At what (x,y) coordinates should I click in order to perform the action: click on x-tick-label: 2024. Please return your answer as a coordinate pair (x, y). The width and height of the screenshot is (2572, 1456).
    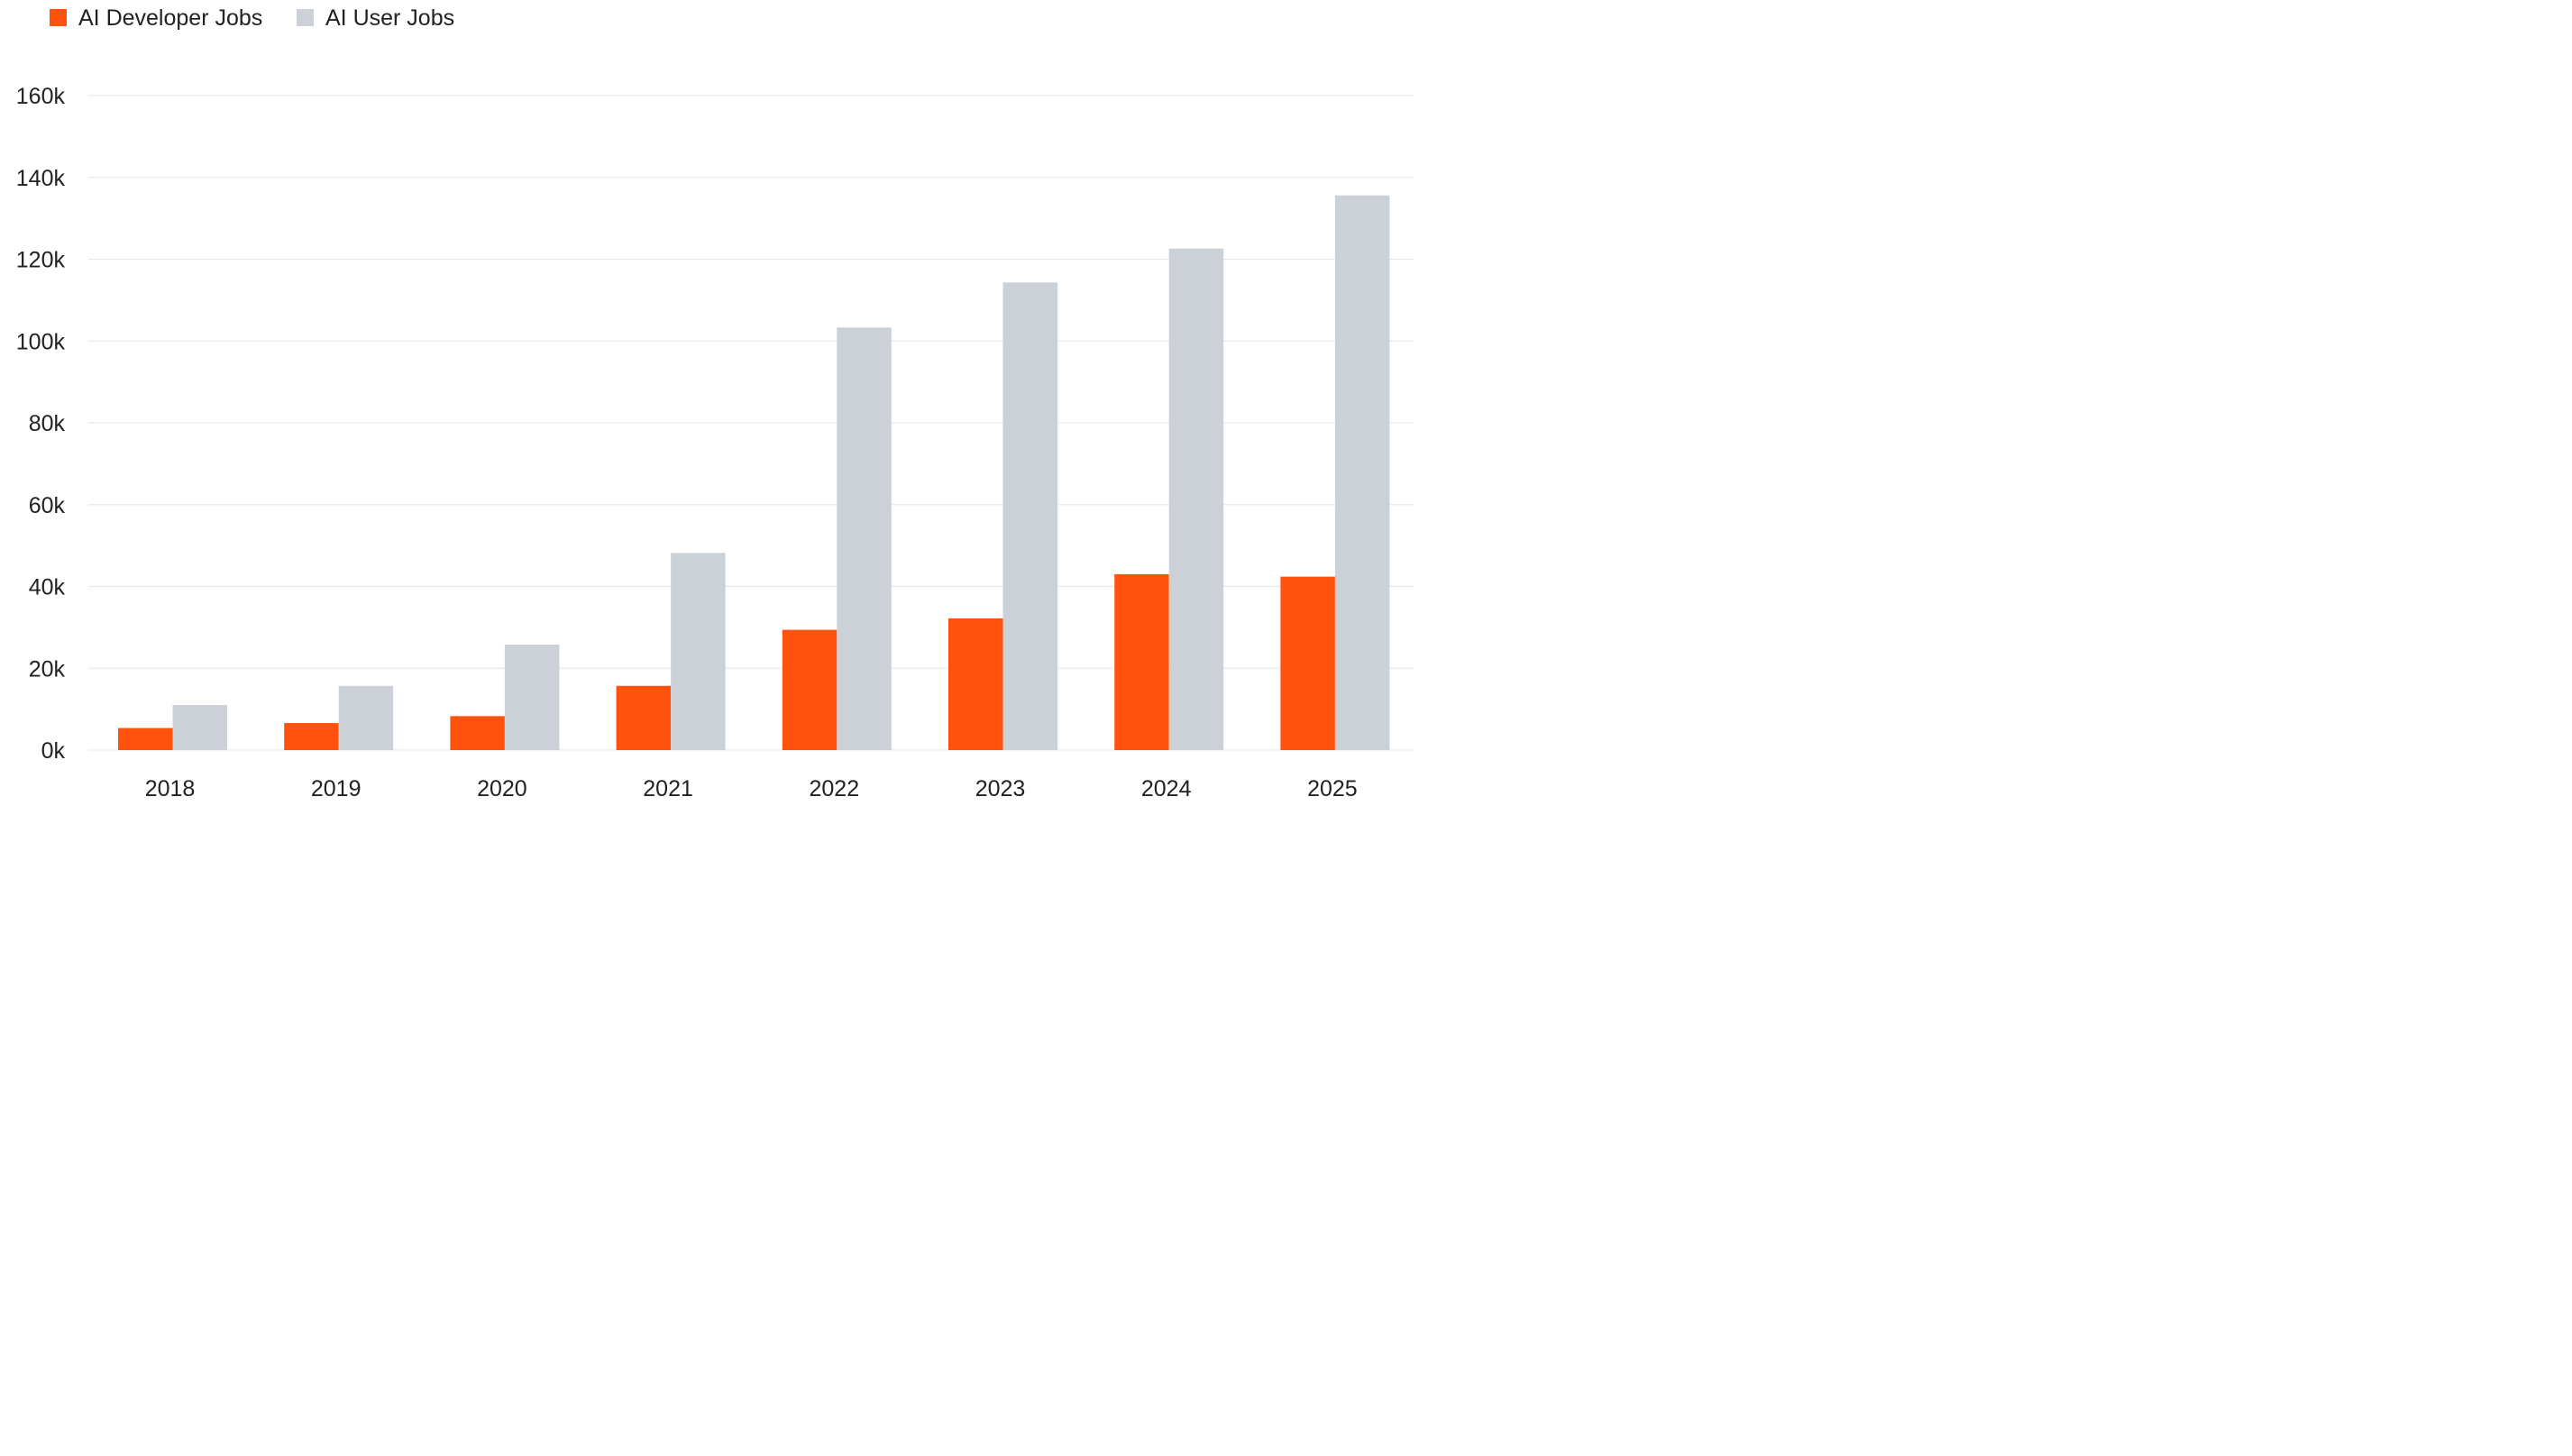
    Looking at the image, I should click on (1166, 789).